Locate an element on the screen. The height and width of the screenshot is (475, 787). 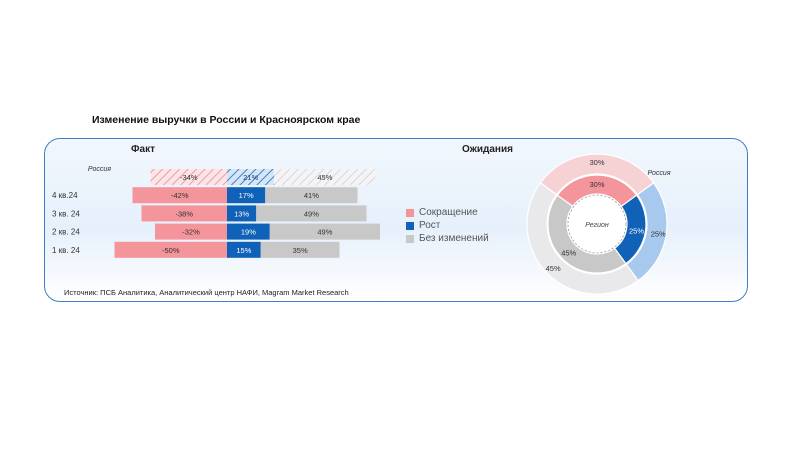
bar-label-growth: 19% is located at coordinates (248, 232).